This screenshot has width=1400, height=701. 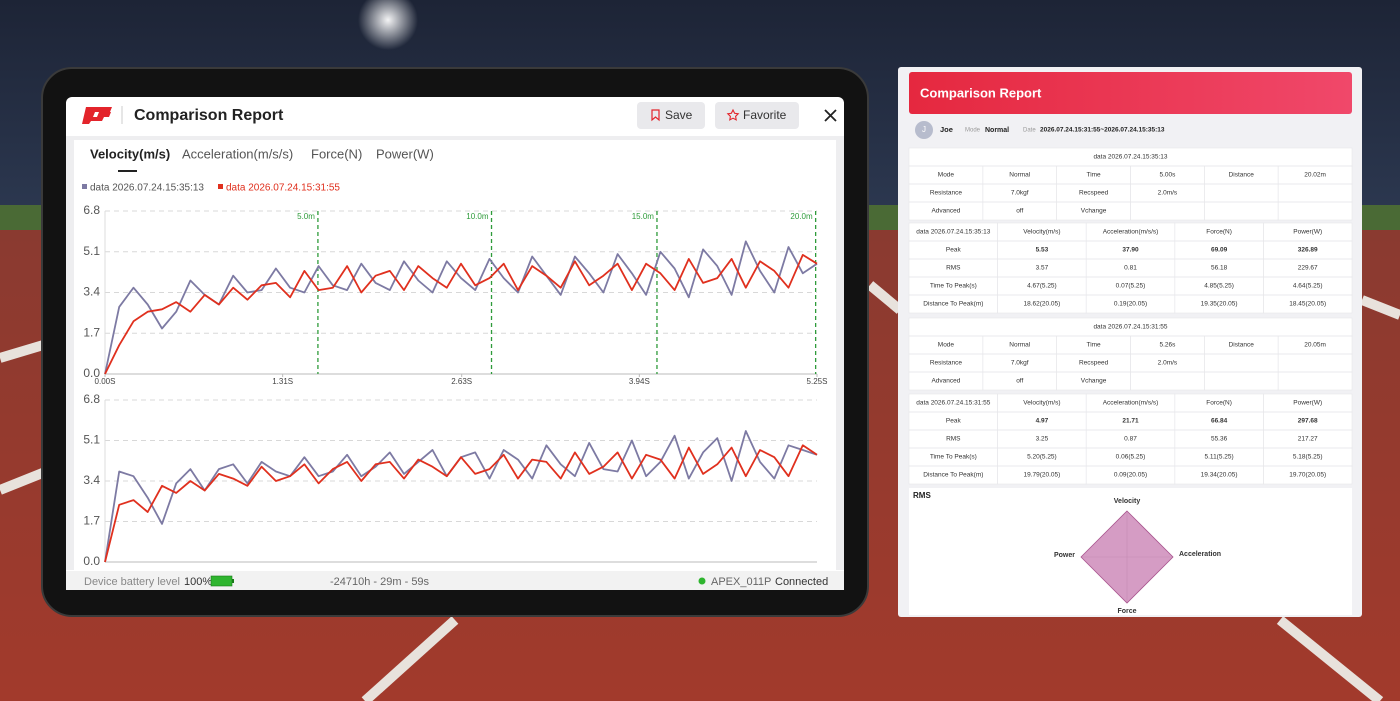 What do you see at coordinates (1167, 175) in the screenshot?
I see `table-text: 5.00s` at bounding box center [1167, 175].